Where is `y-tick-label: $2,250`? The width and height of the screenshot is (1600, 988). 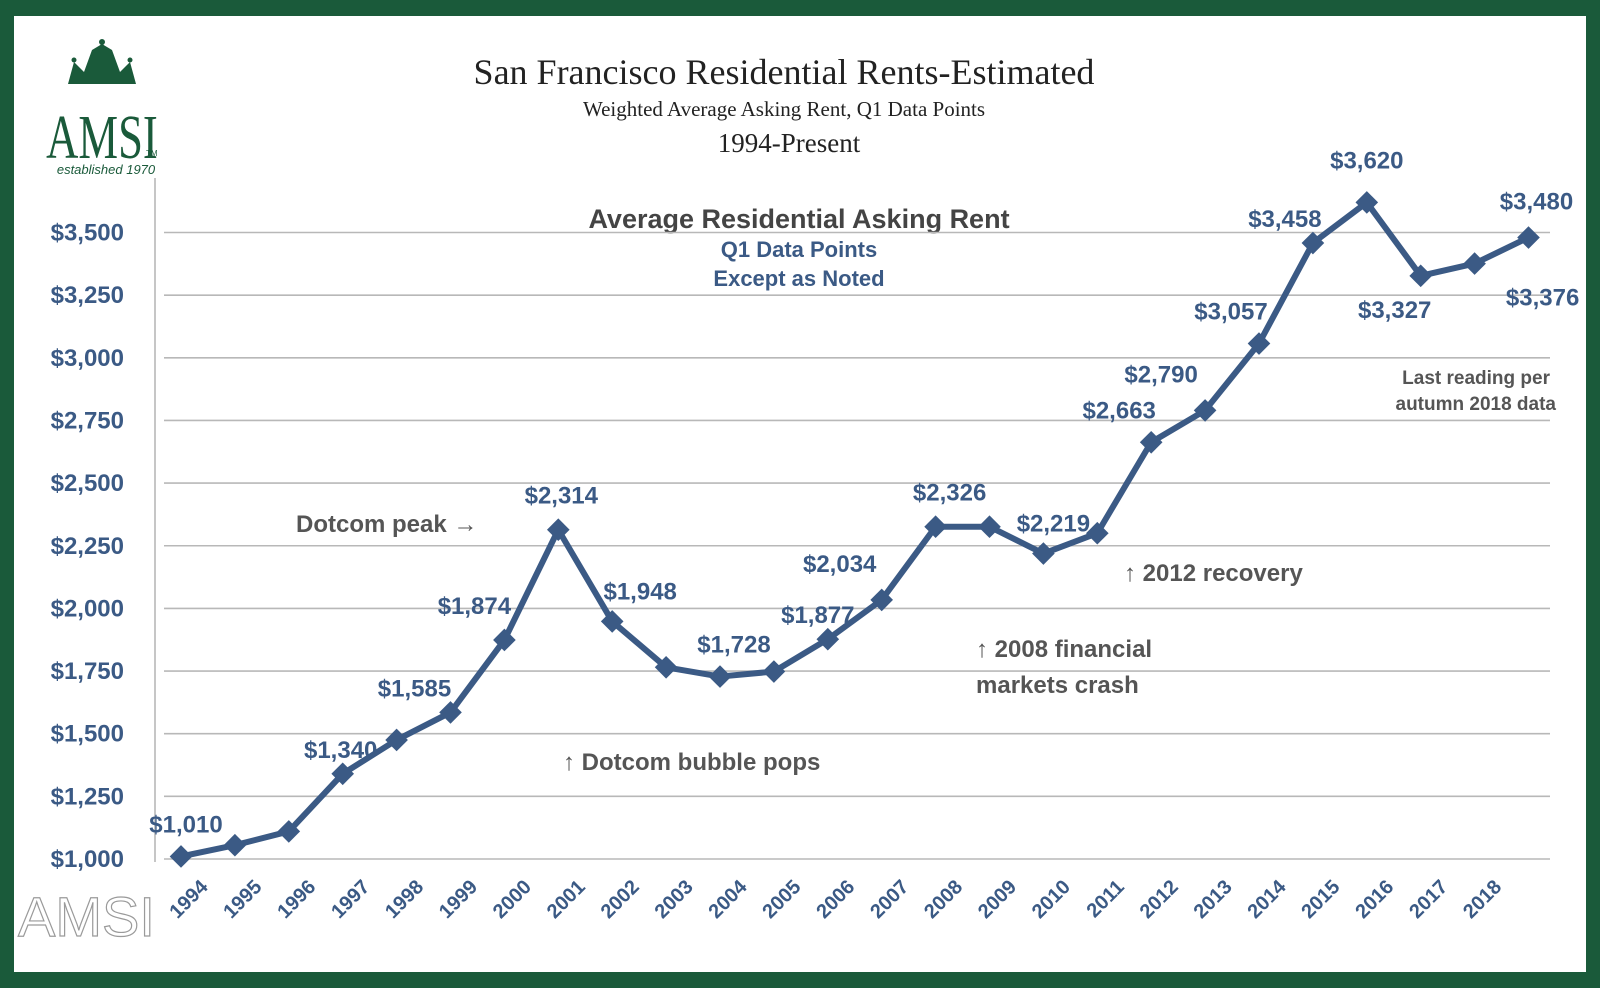 y-tick-label: $2,250 is located at coordinates (87, 546).